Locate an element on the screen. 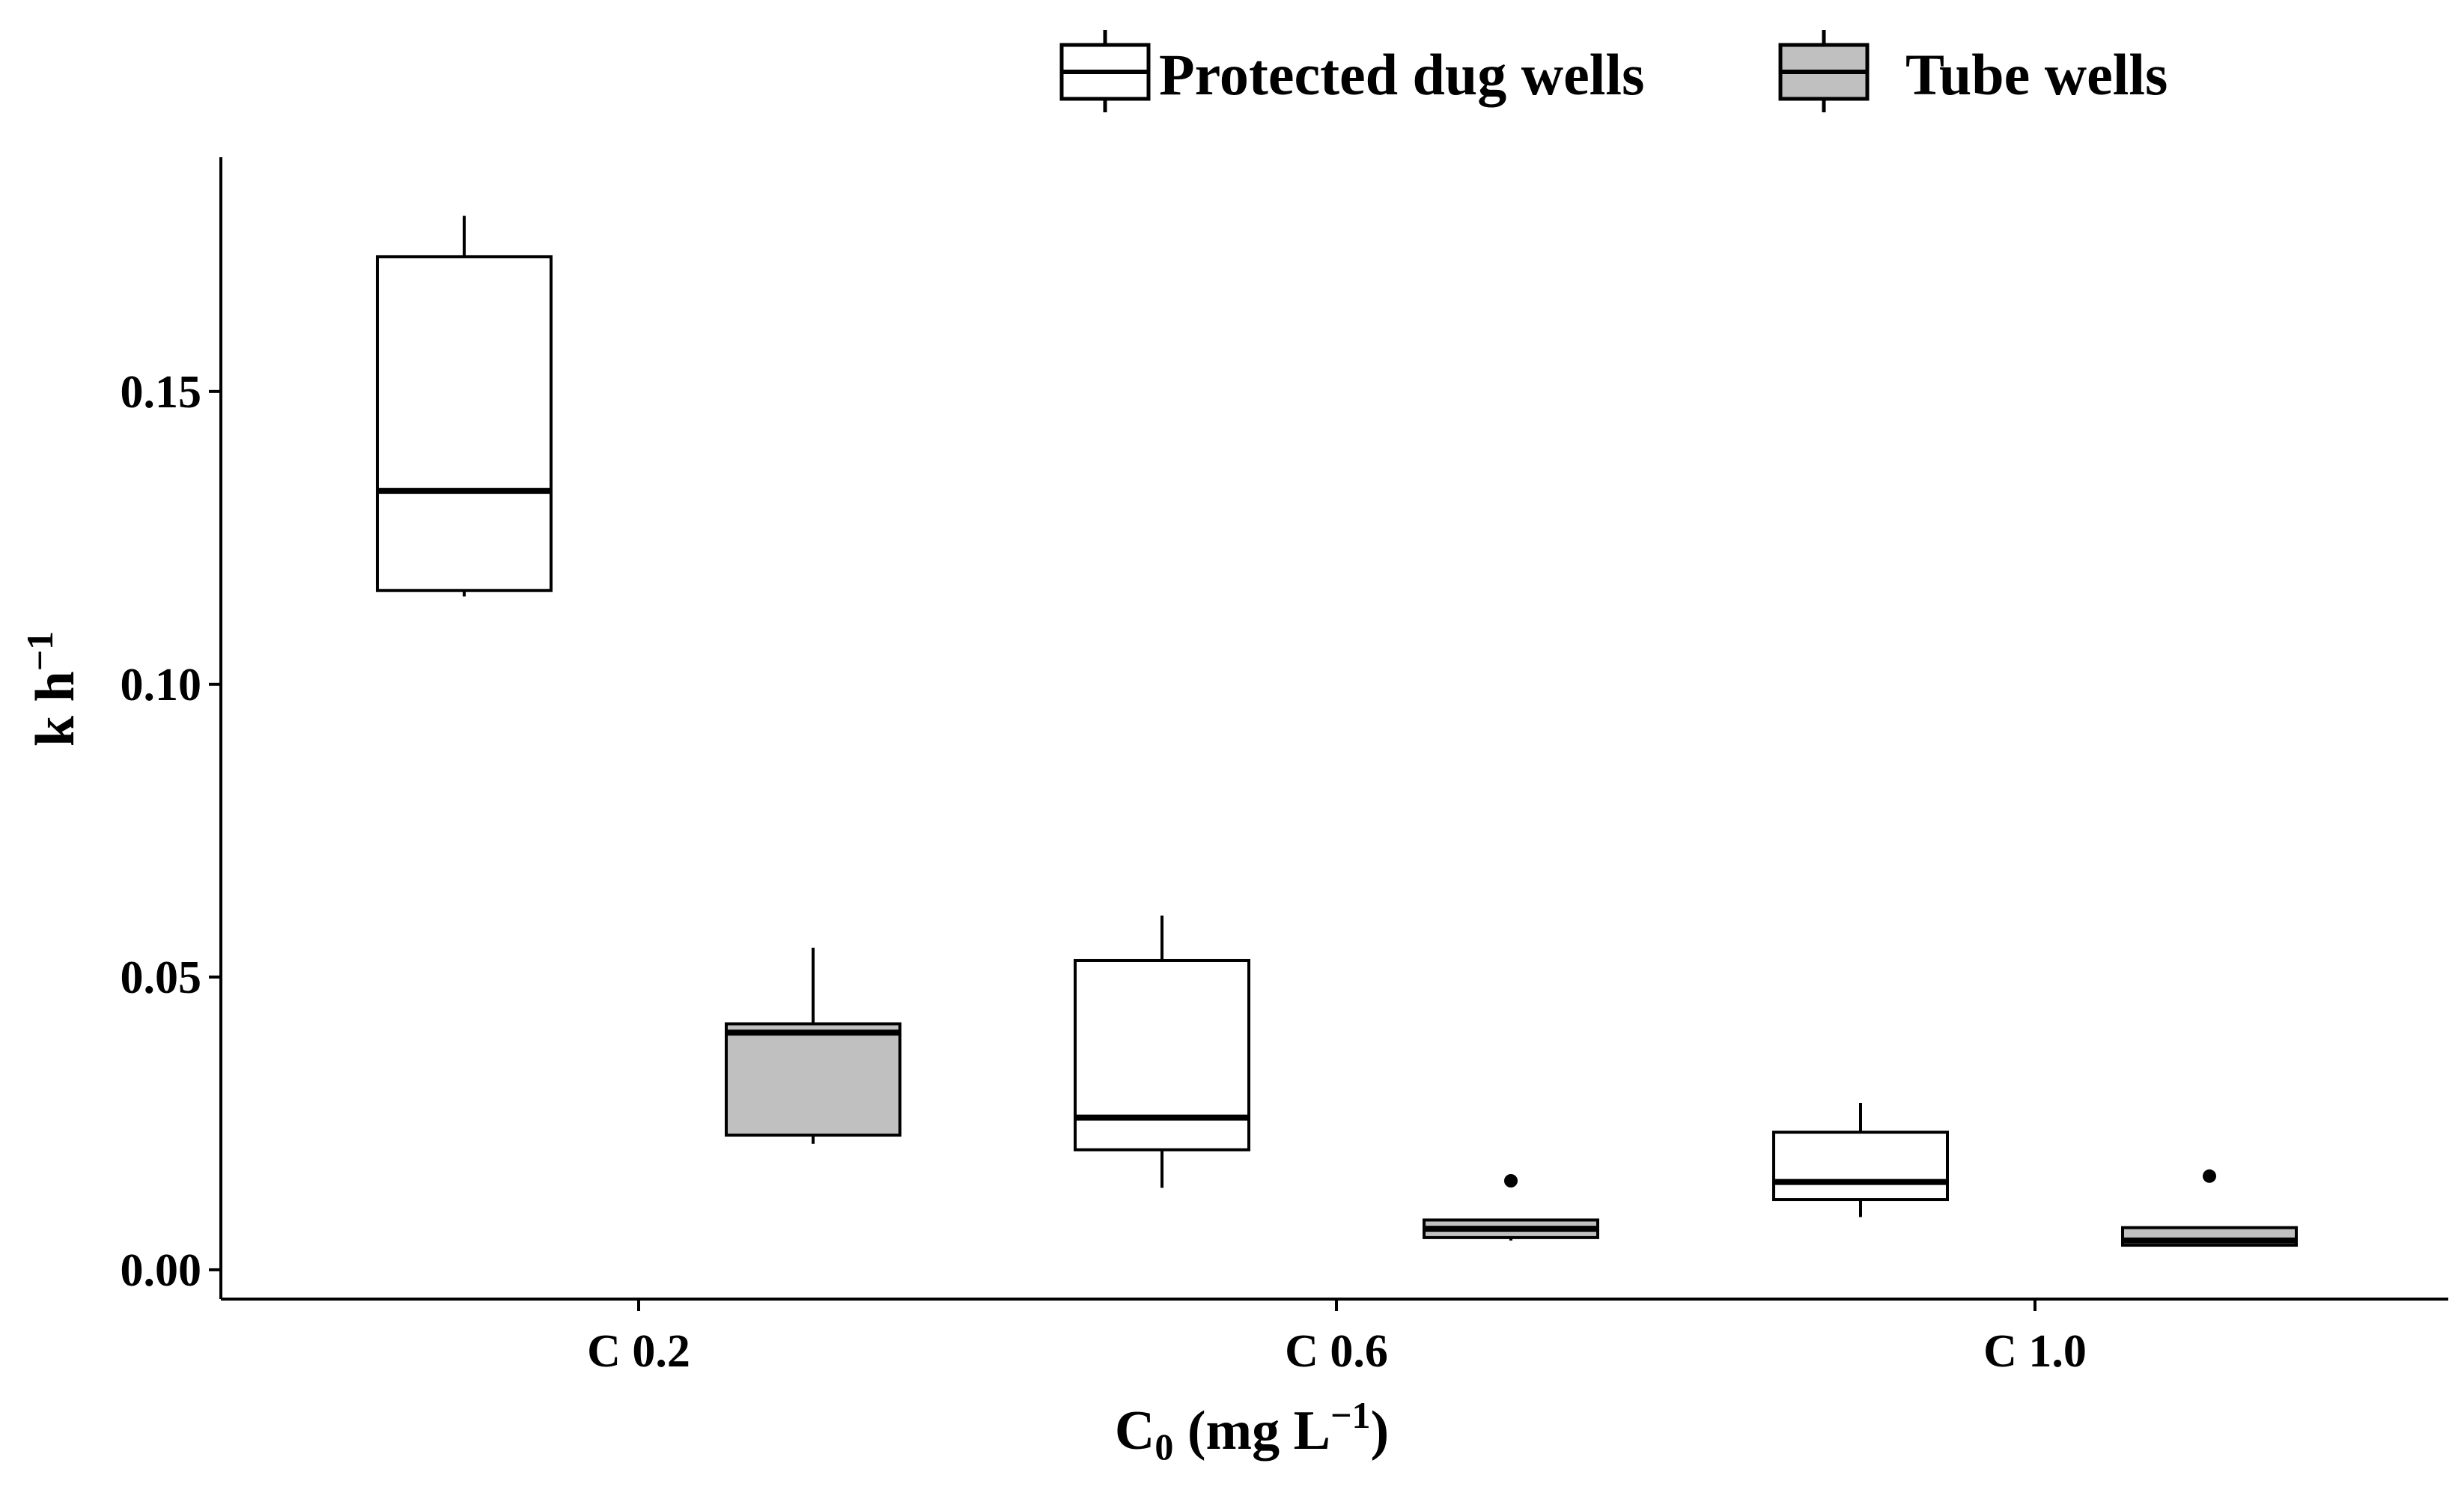 This screenshot has height=1487, width=2464. x-axis-title: C0 (mg L−1) is located at coordinates (1252, 1431).